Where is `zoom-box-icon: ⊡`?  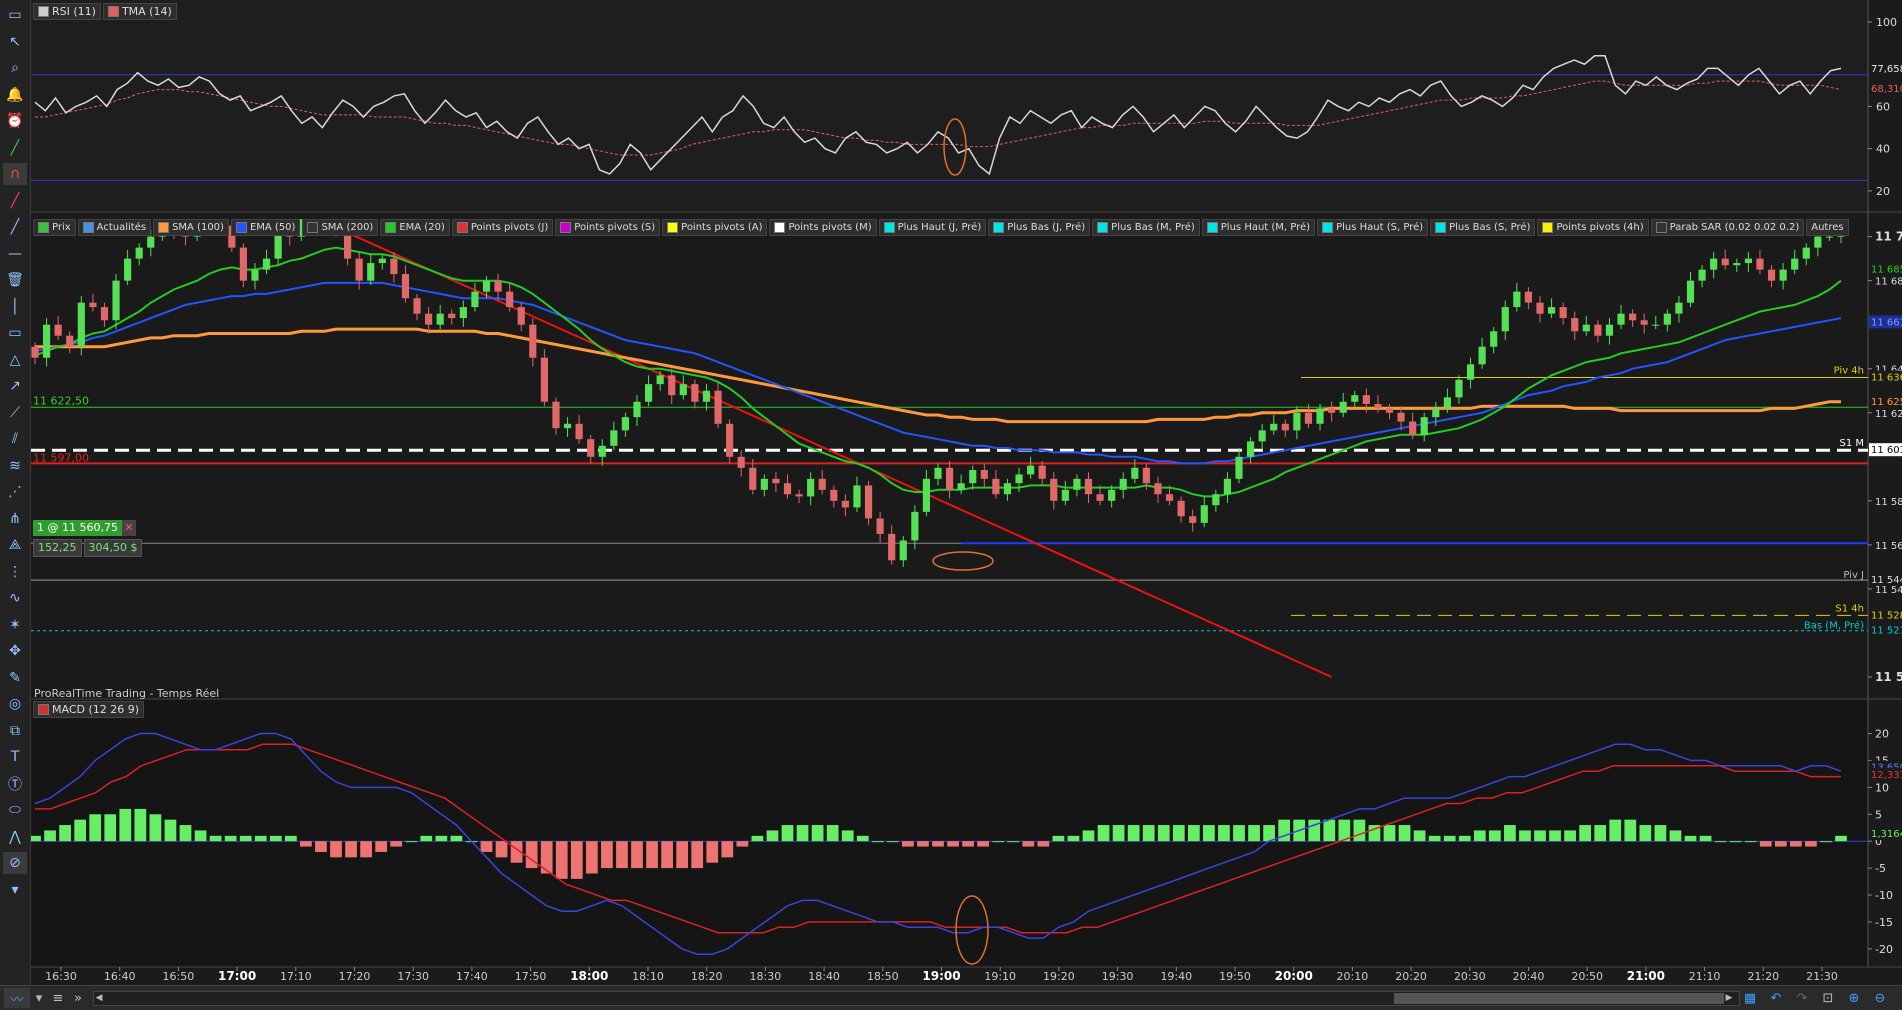
zoom-box-icon: ⊡ is located at coordinates (1828, 998).